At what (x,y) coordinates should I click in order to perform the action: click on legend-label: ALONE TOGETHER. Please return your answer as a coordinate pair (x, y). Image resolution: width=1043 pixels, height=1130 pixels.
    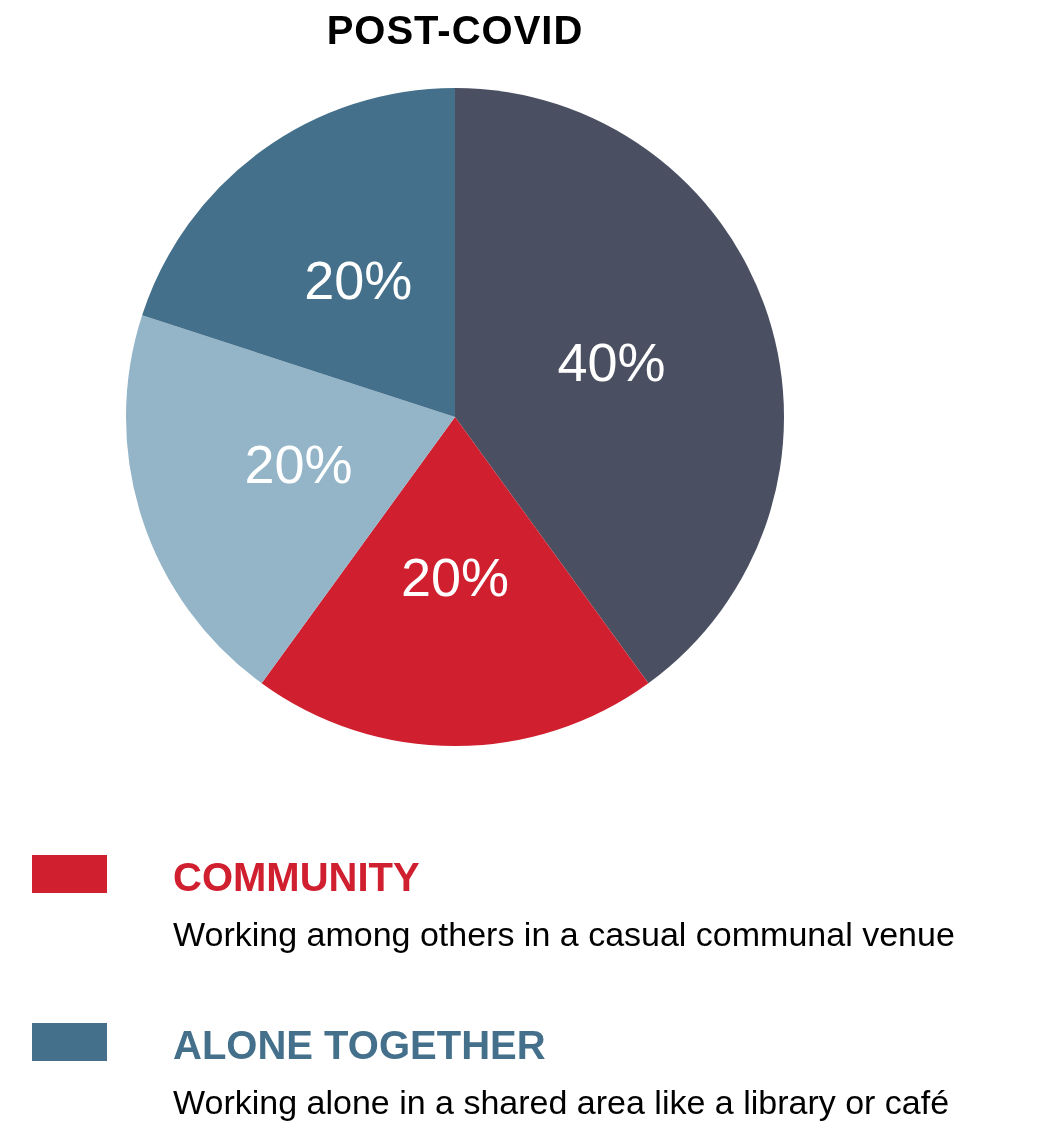
    Looking at the image, I should click on (359, 1045).